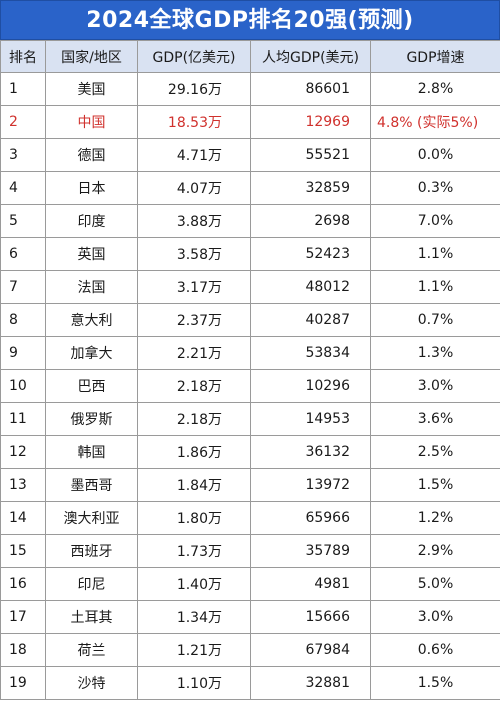 This screenshot has height=705, width=500. I want to click on cell-gdp: 1.40万, so click(194, 584).